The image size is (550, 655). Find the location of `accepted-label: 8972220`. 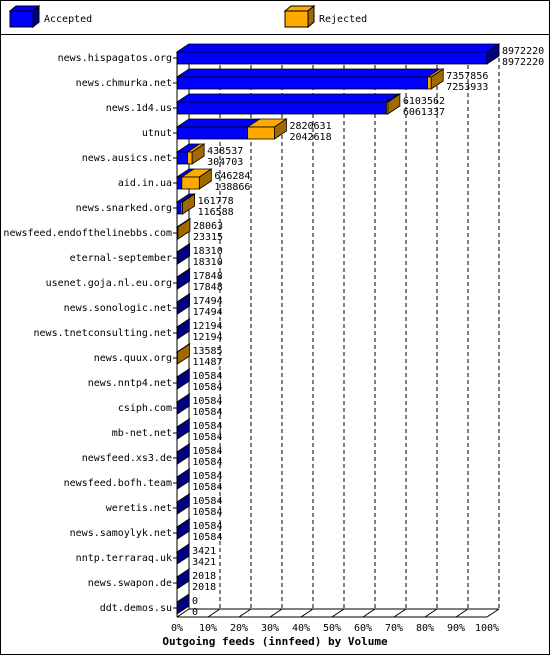

accepted-label: 8972220 is located at coordinates (523, 62).